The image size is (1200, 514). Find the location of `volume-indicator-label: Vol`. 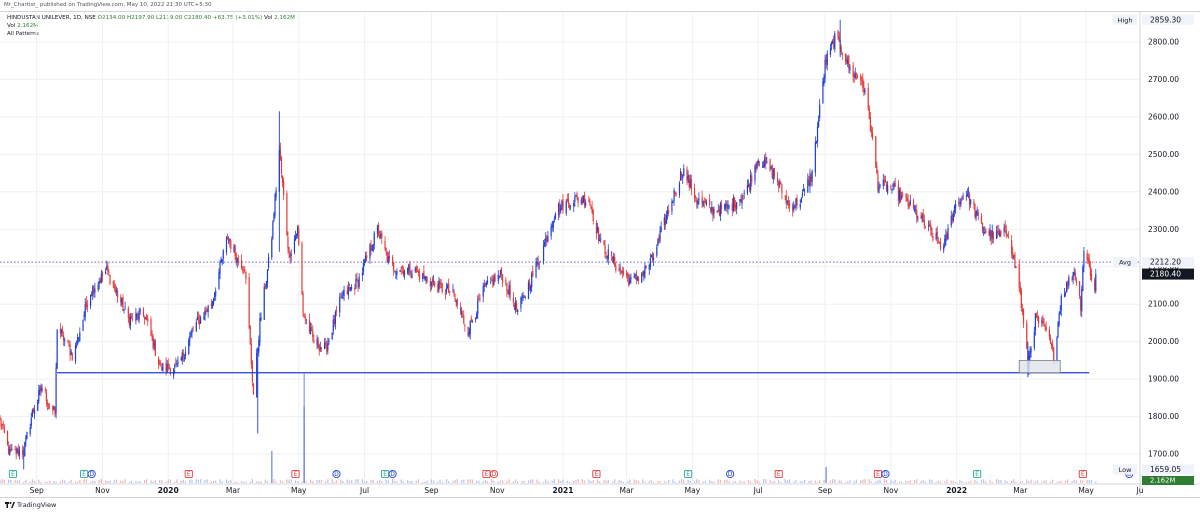

volume-indicator-label: Vol is located at coordinates (11, 26).